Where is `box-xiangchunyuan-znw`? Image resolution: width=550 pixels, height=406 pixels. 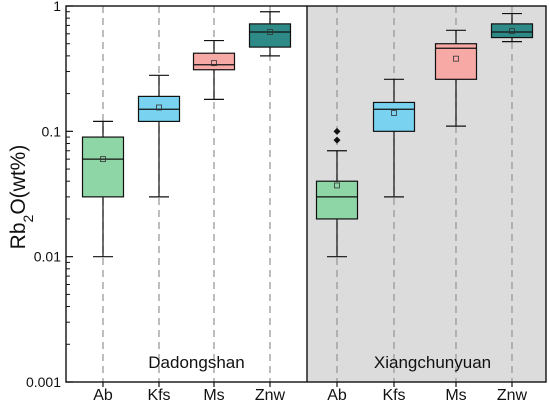 box-xiangchunyuan-znw is located at coordinates (512, 27).